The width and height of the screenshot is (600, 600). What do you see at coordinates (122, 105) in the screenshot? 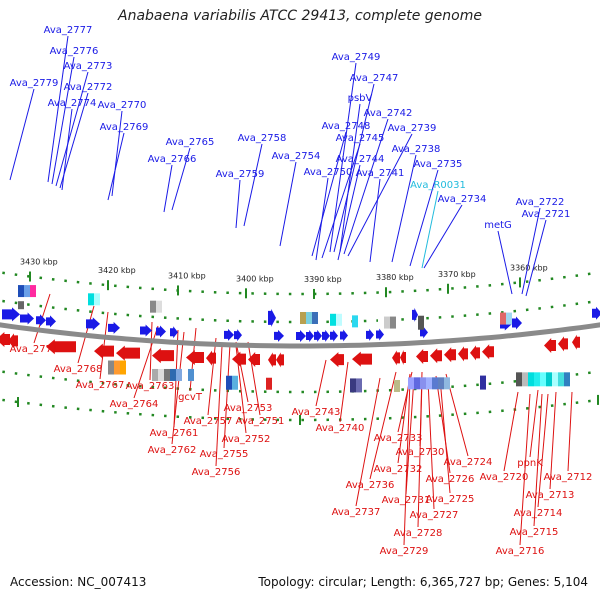
I see `gene-label: Ava_2770` at bounding box center [122, 105].